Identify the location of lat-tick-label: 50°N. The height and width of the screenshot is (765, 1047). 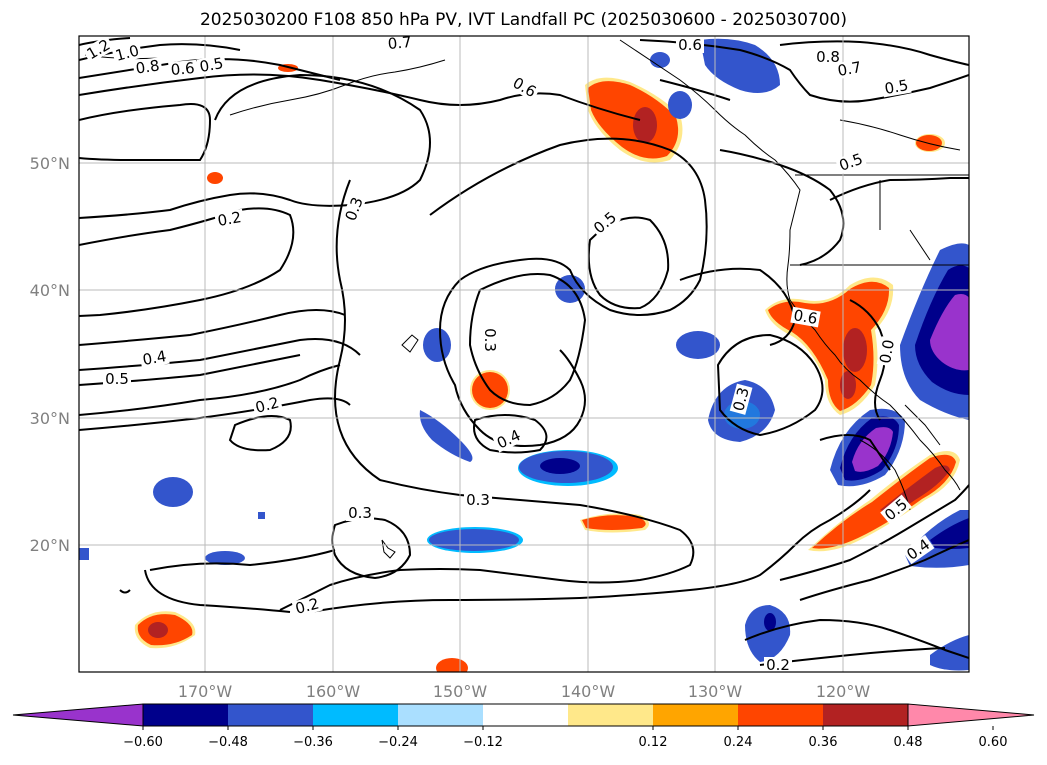
(50, 163).